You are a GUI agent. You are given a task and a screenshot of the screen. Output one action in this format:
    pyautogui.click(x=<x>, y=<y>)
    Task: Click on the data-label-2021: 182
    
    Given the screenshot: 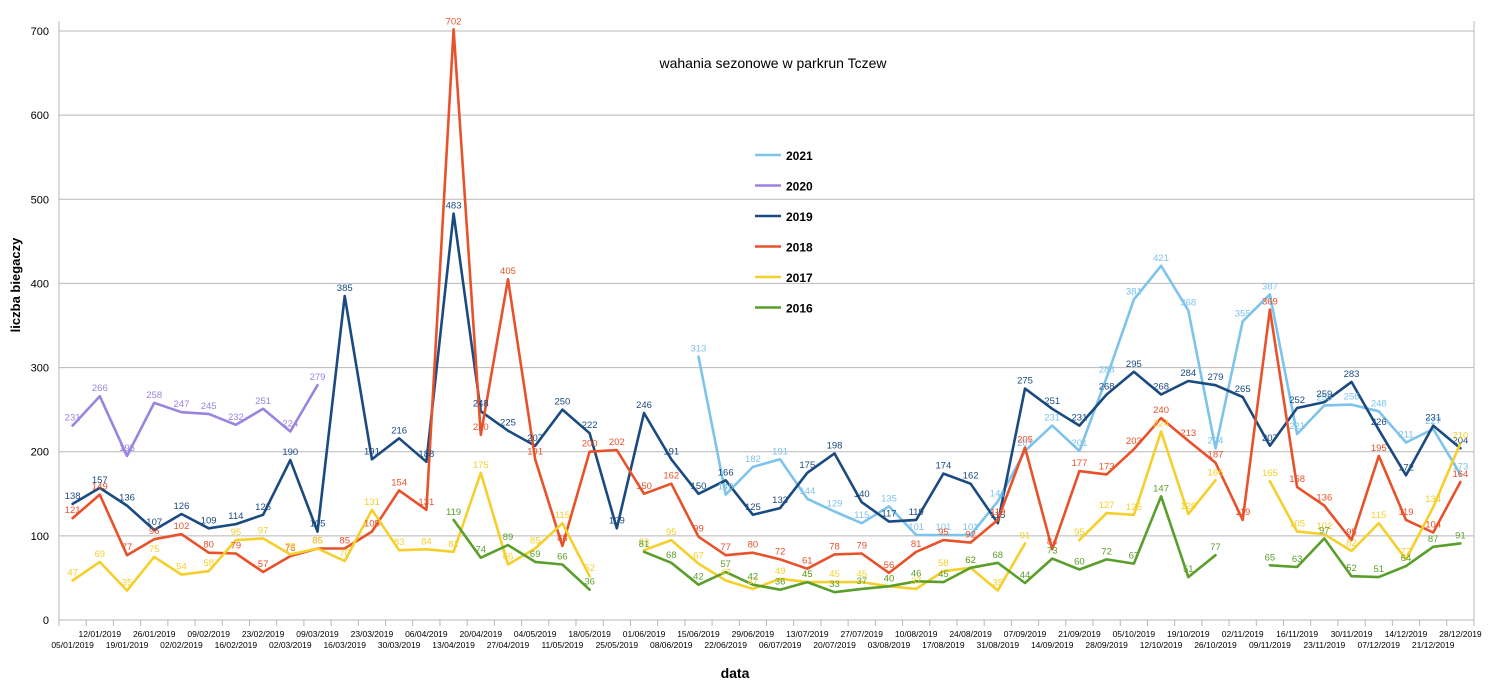 What is the action you would take?
    pyautogui.click(x=753, y=459)
    